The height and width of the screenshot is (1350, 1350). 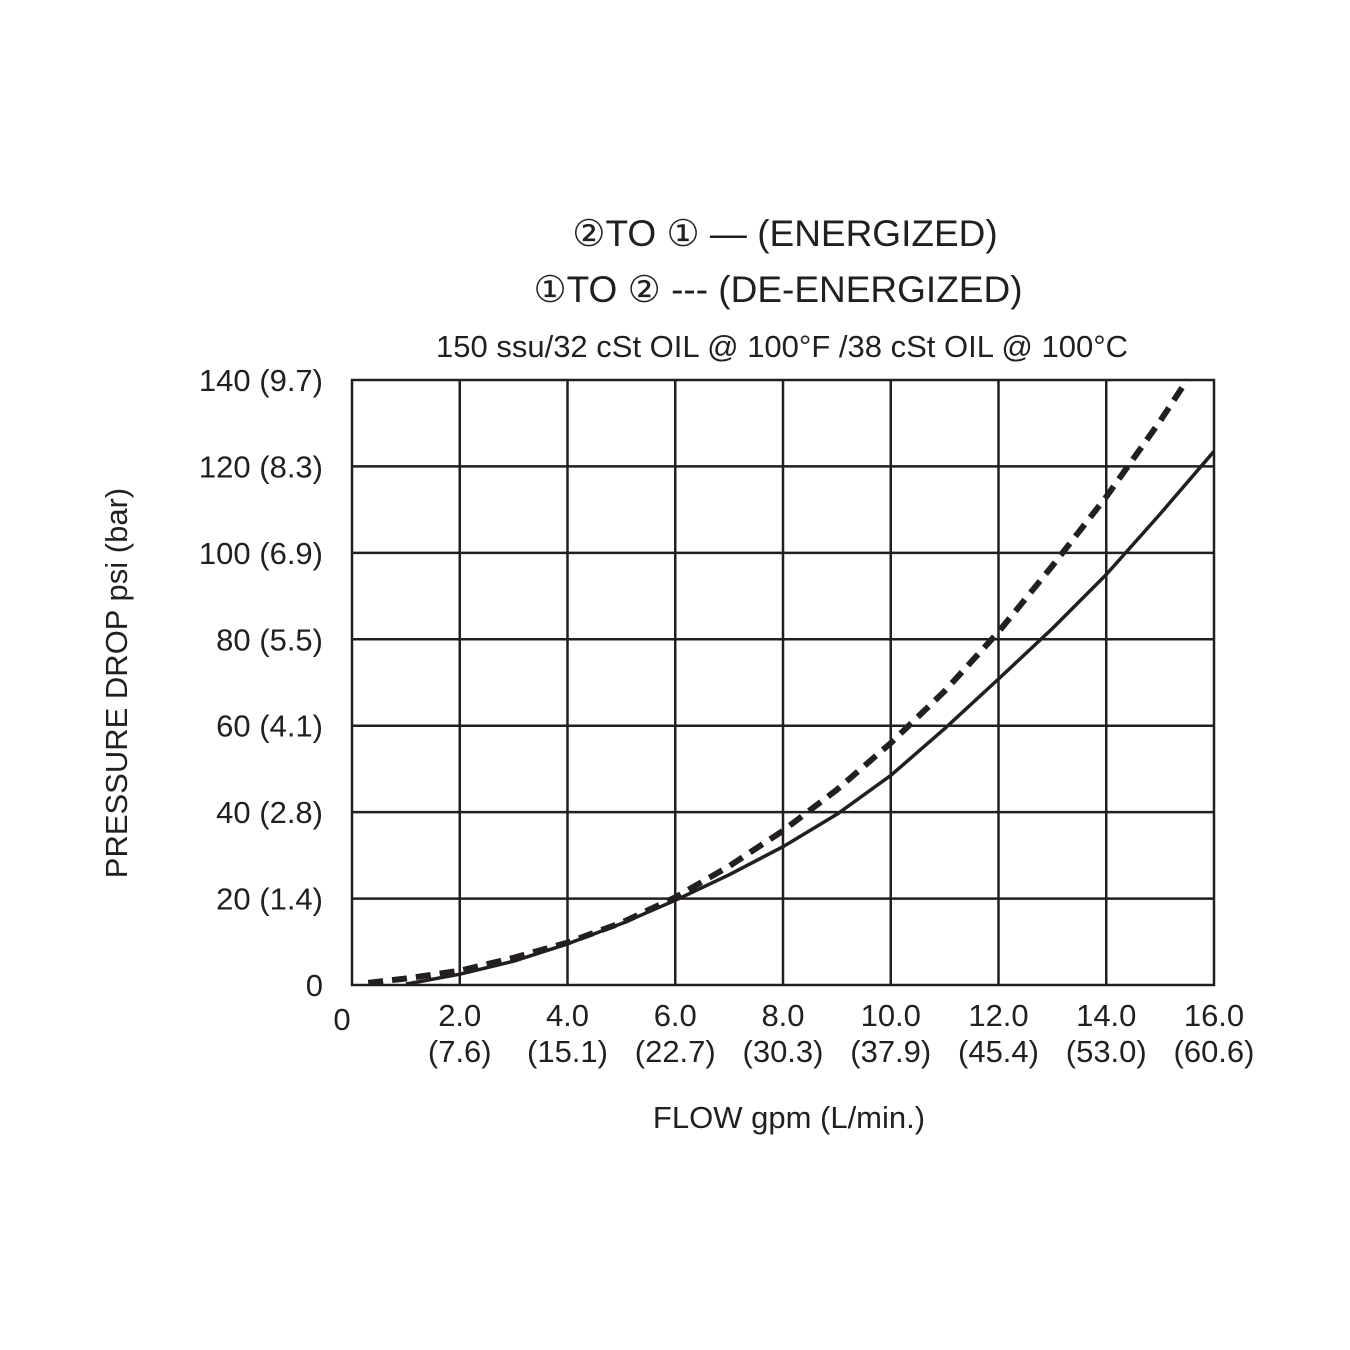 What do you see at coordinates (783, 1051) in the screenshot?
I see `x-tick-sublabel: (30.3)` at bounding box center [783, 1051].